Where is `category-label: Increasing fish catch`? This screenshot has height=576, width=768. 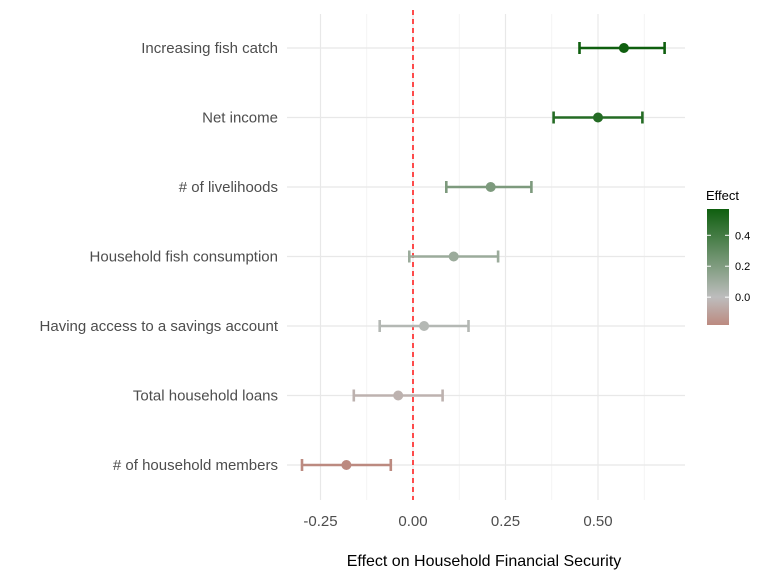
category-label: Increasing fish catch is located at coordinates (209, 48).